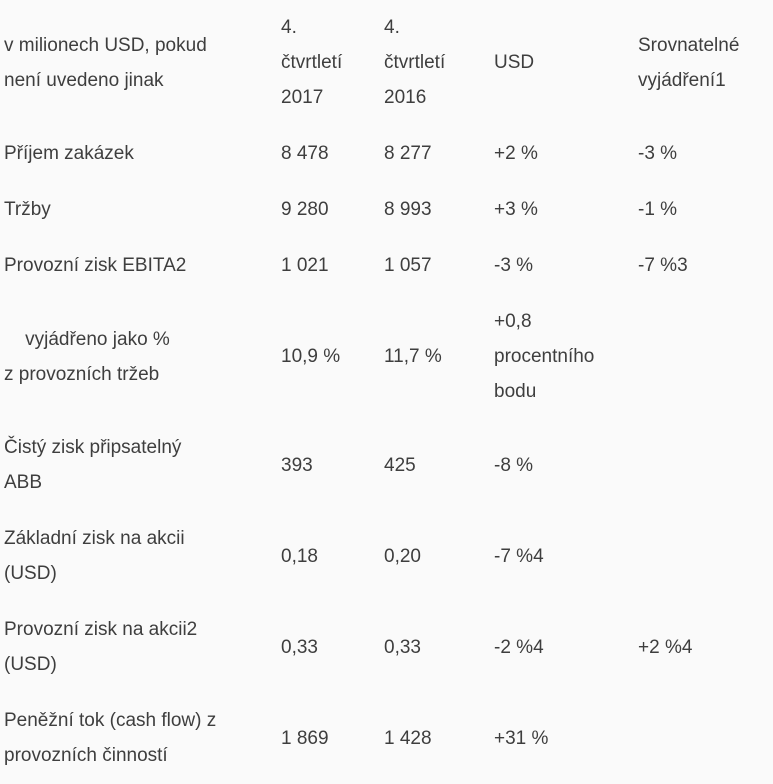 This screenshot has width=773, height=784. I want to click on value-q4-2017: 1 869, so click(305, 738).